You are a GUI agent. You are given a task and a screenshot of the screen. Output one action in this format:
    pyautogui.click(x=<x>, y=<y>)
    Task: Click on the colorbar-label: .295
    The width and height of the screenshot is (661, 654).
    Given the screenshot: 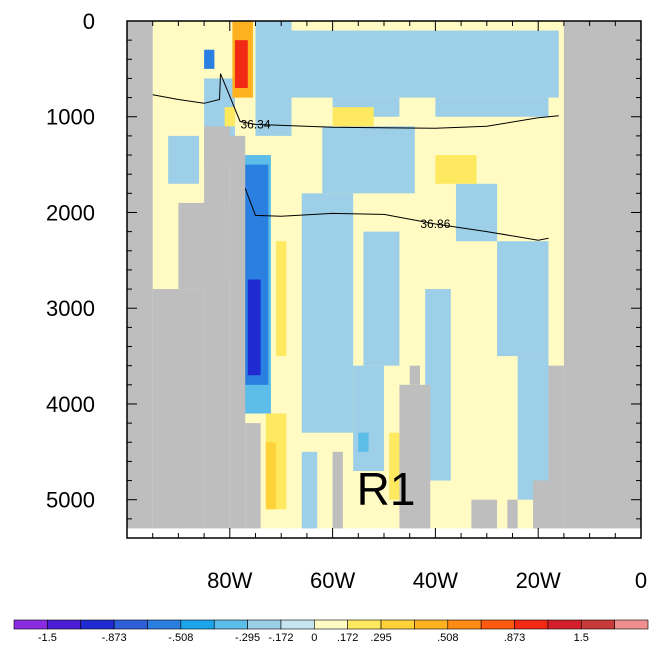 What is the action you would take?
    pyautogui.click(x=380, y=638)
    